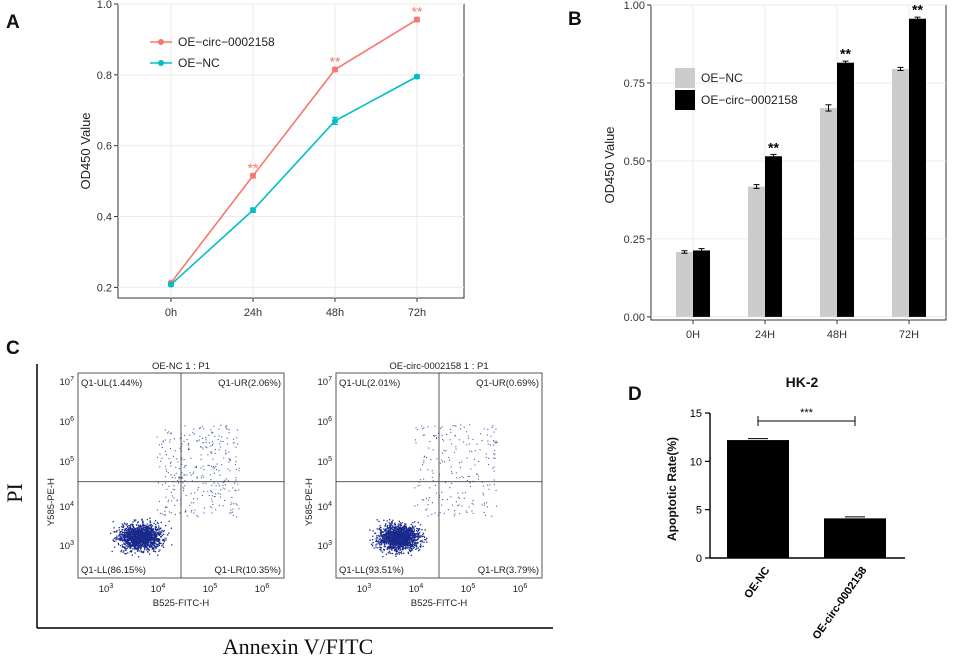  What do you see at coordinates (468, 589) in the screenshot?
I see `flow-x-tick: 105` at bounding box center [468, 589].